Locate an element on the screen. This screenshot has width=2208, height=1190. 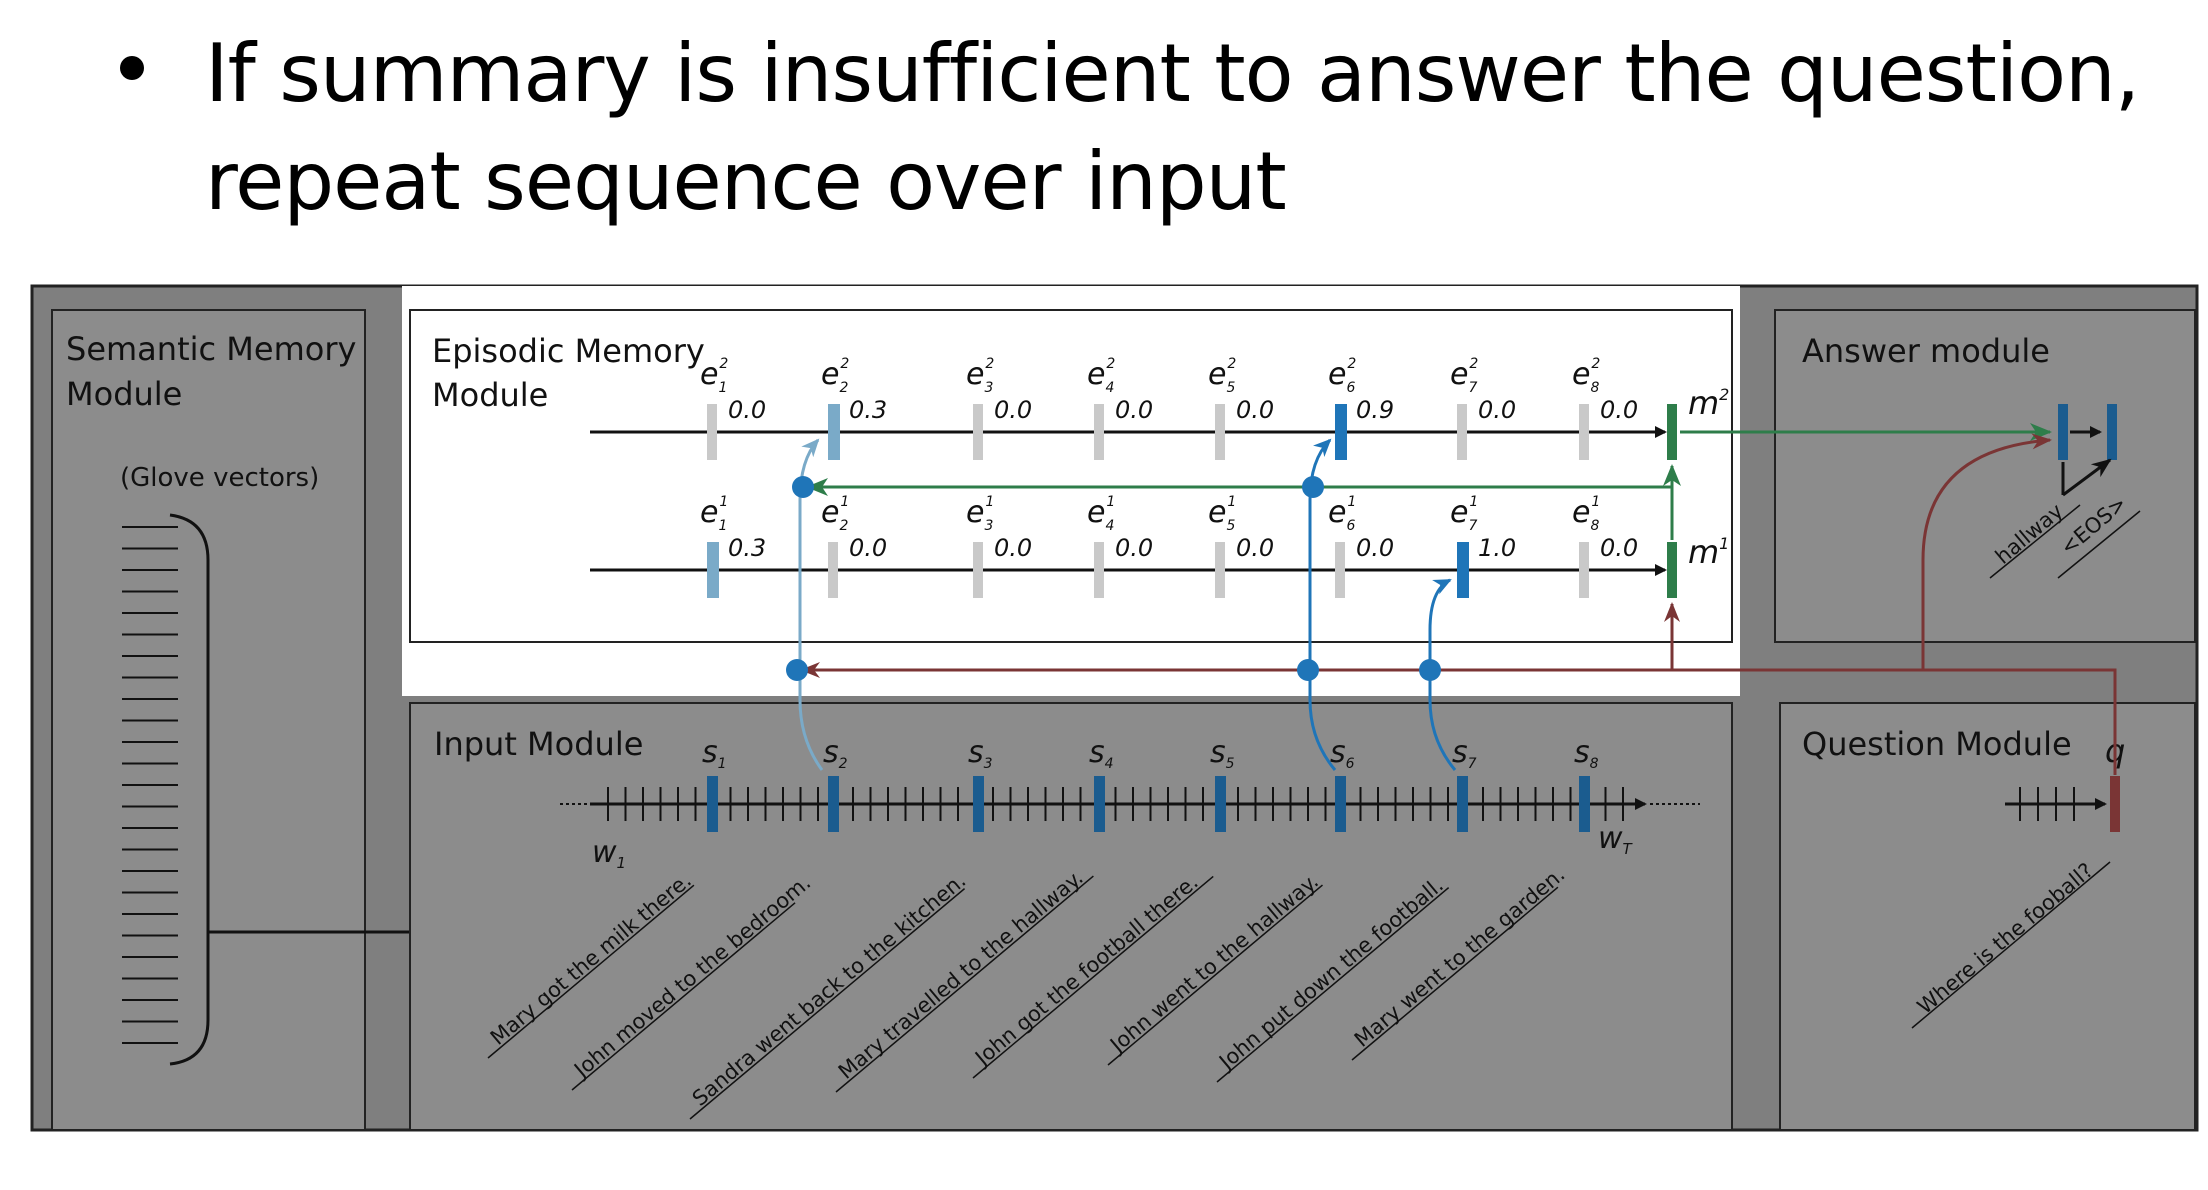
pass1-episode-label-sub: 2 is located at coordinates (843, 526).